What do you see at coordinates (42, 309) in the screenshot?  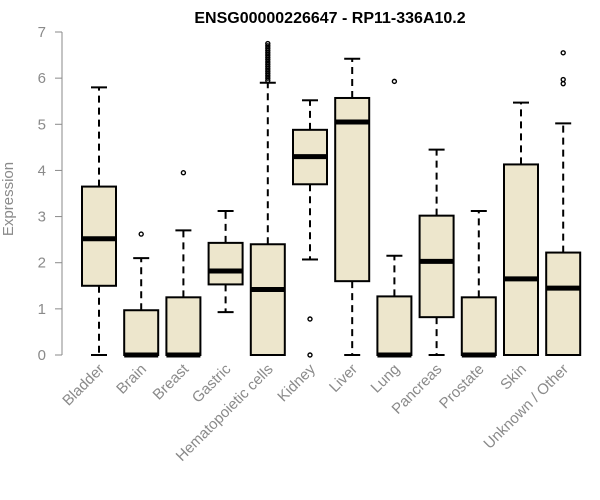 I see `y-tick-label: 1` at bounding box center [42, 309].